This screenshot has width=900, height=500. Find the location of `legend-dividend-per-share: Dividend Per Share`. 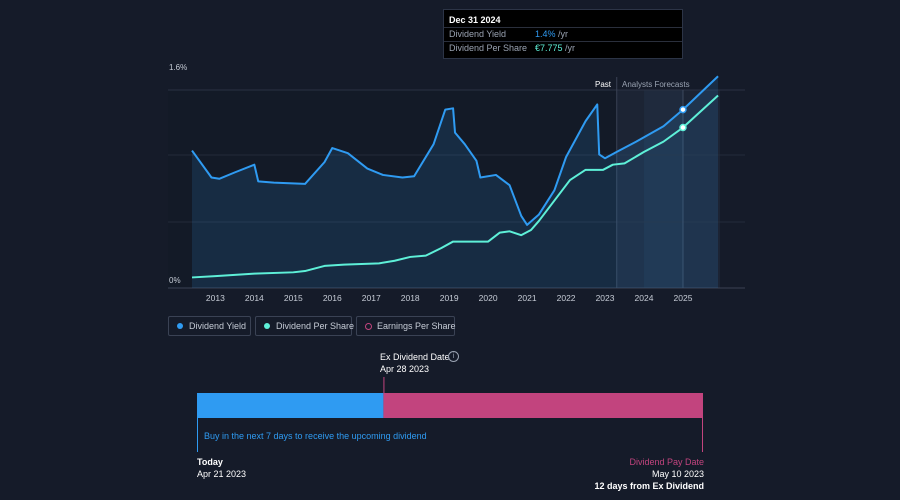

legend-dividend-per-share: Dividend Per Share is located at coordinates (305, 326).